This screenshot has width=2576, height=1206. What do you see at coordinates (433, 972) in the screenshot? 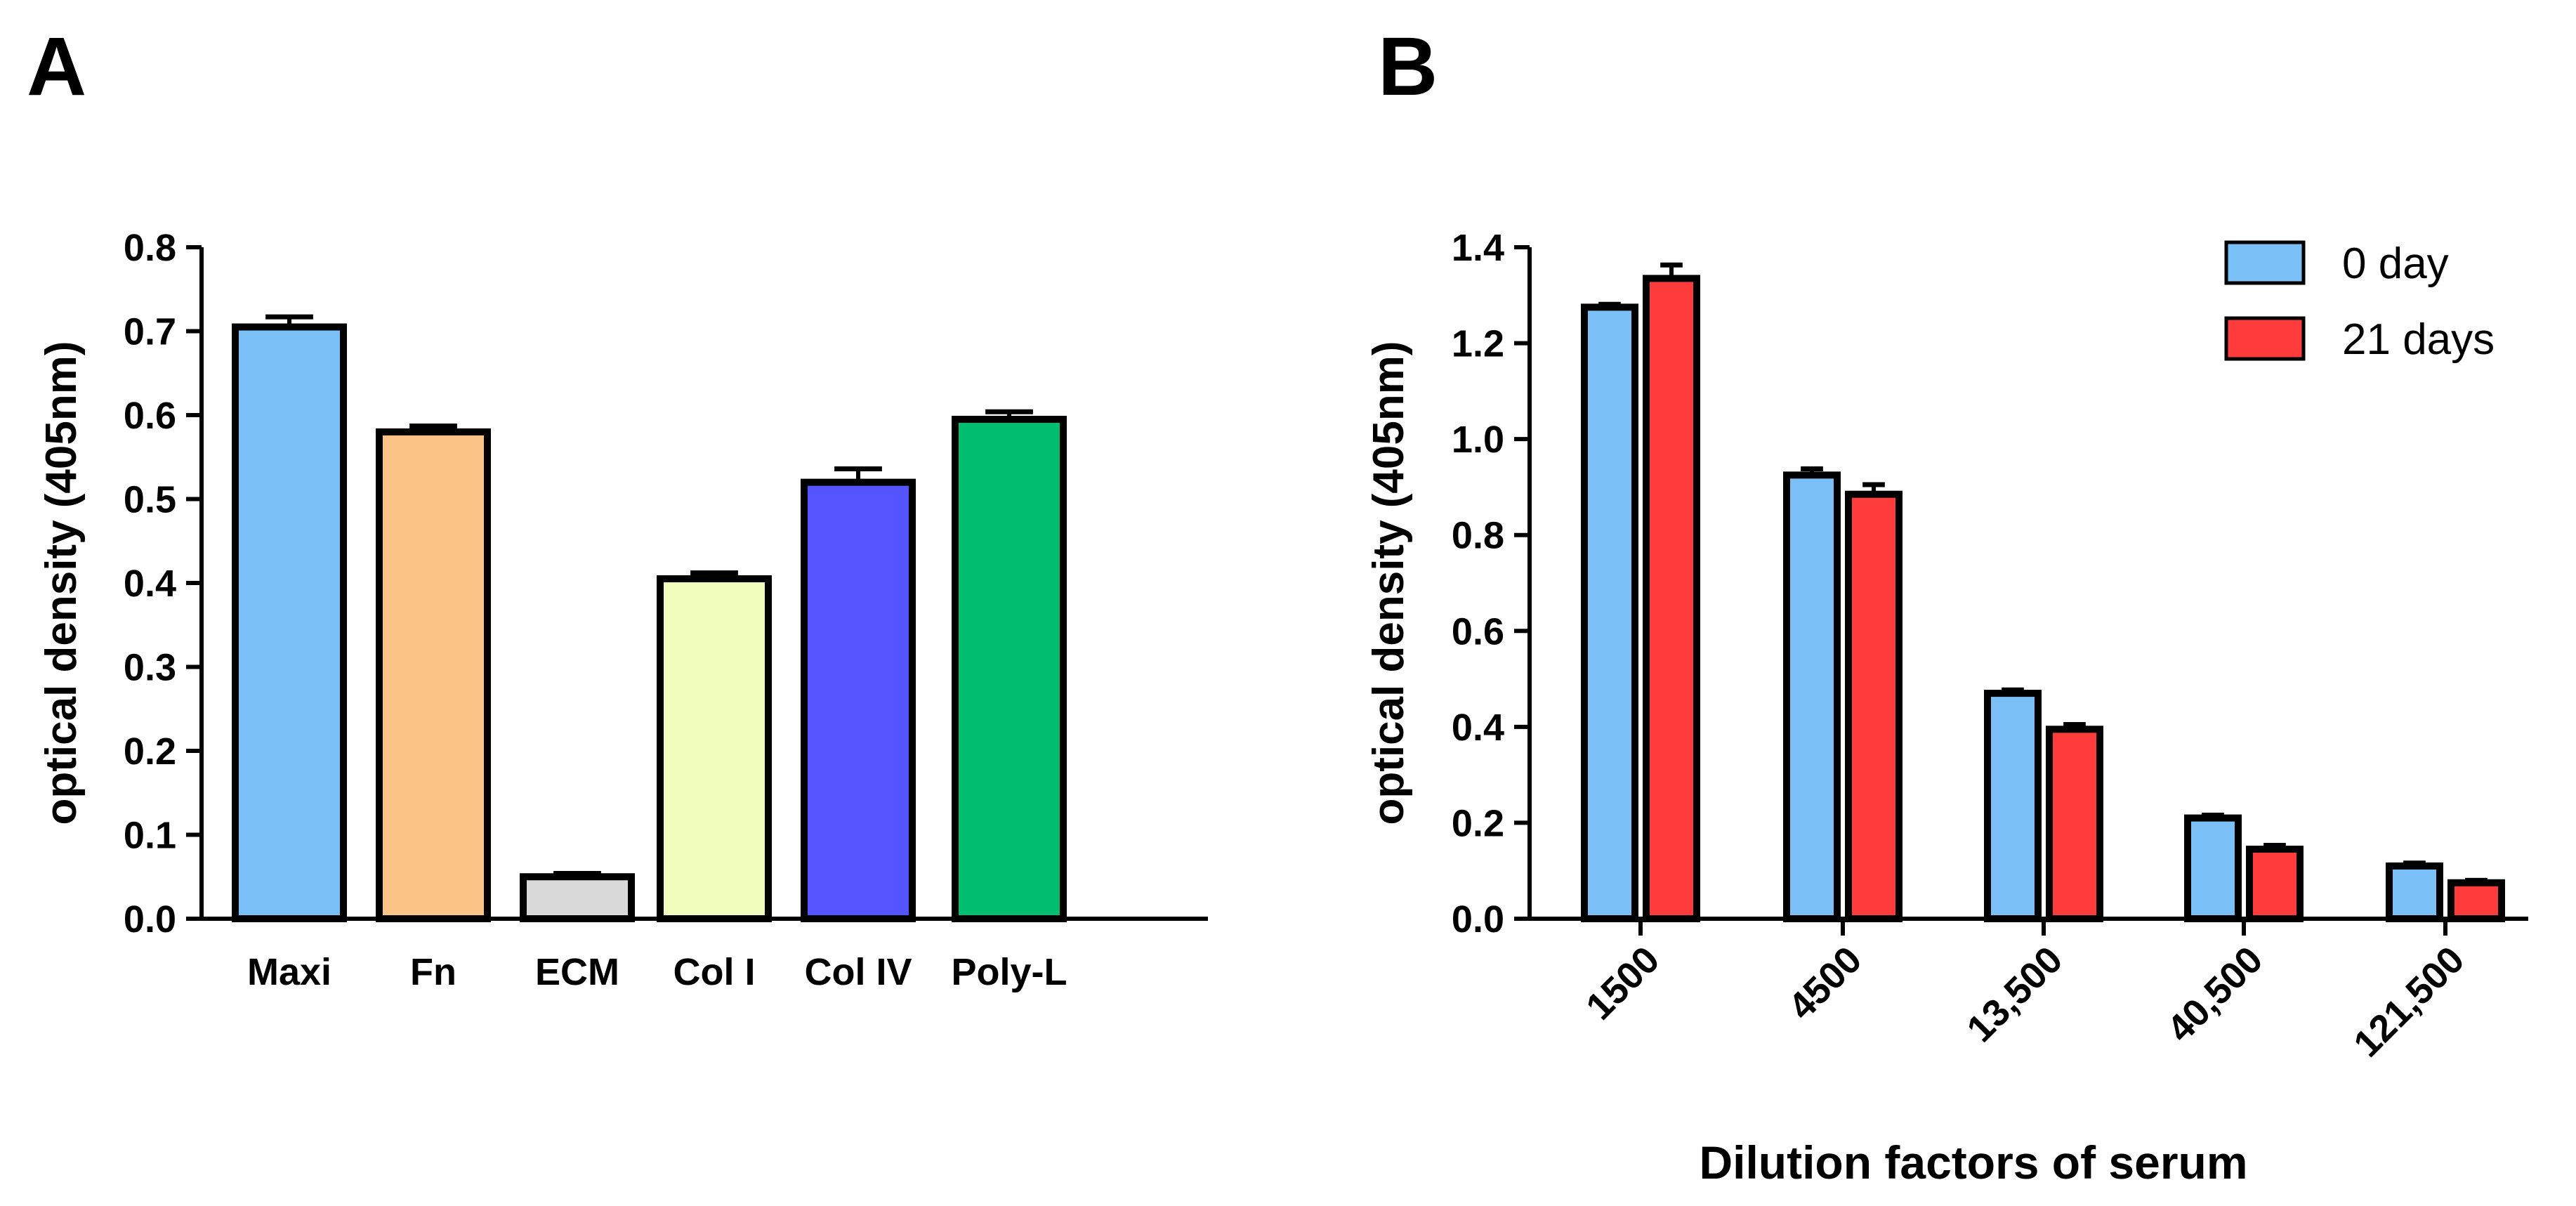
I see `x-tick-label: Fn` at bounding box center [433, 972].